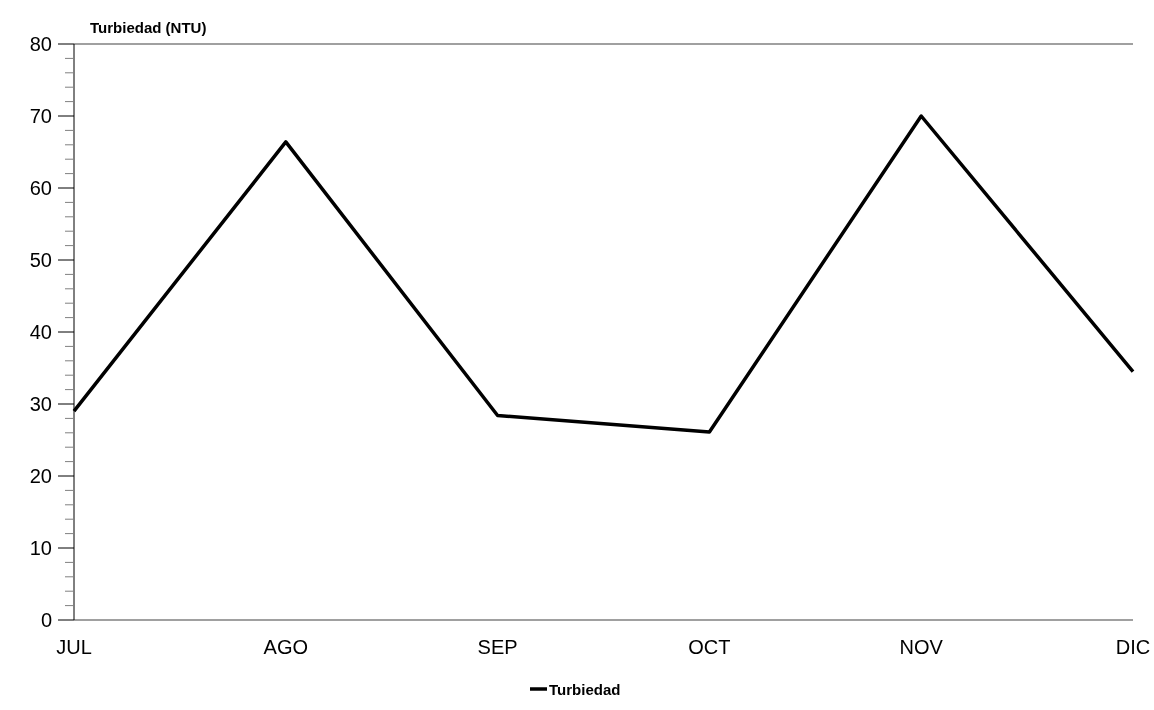 Image resolution: width=1154 pixels, height=710 pixels. What do you see at coordinates (497, 647) in the screenshot?
I see `x-tick-label: SEP` at bounding box center [497, 647].